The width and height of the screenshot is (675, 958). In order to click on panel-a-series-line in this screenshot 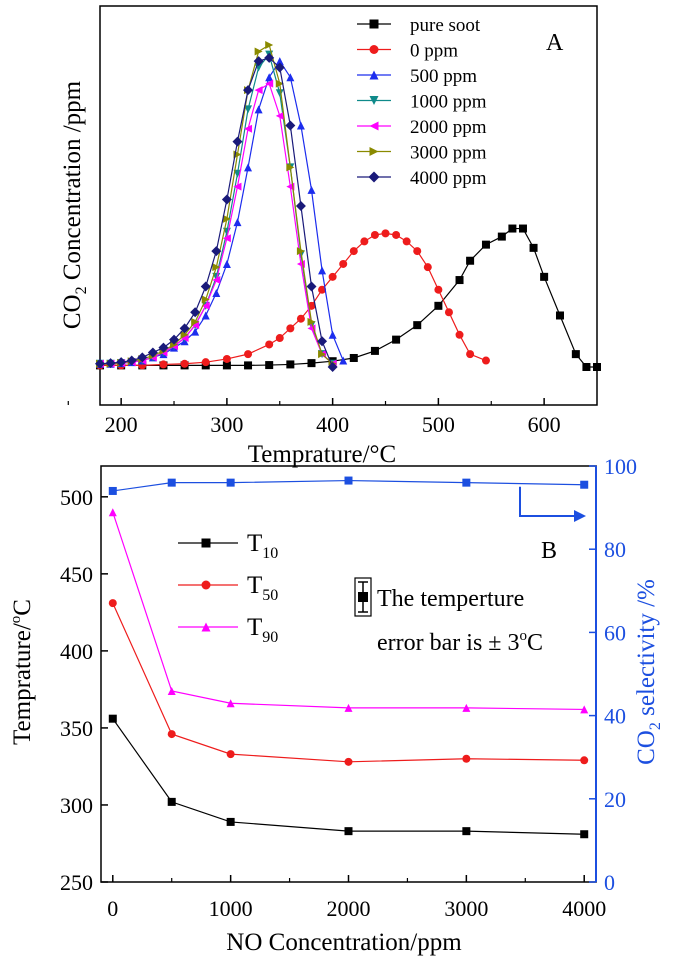, I will do `click(222, 212)`.